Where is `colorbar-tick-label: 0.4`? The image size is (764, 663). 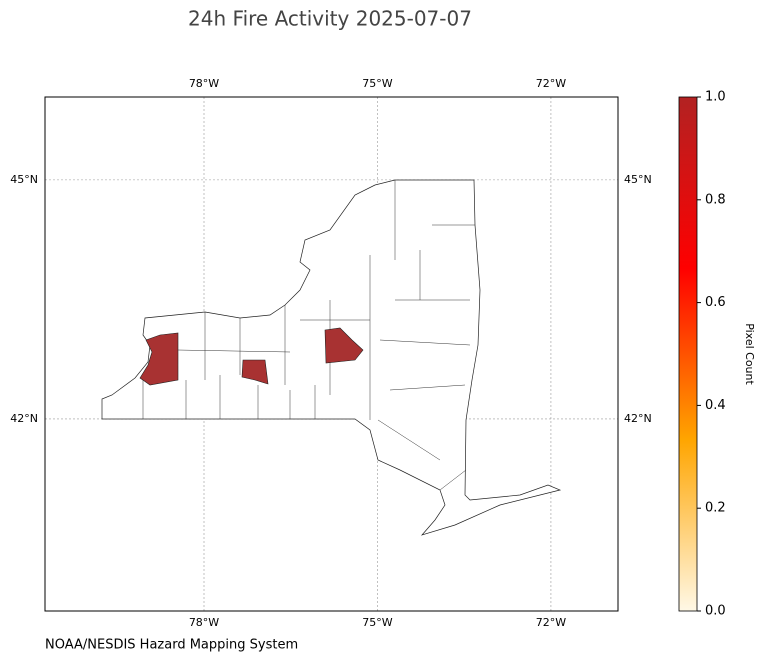 colorbar-tick-label: 0.4 is located at coordinates (715, 405).